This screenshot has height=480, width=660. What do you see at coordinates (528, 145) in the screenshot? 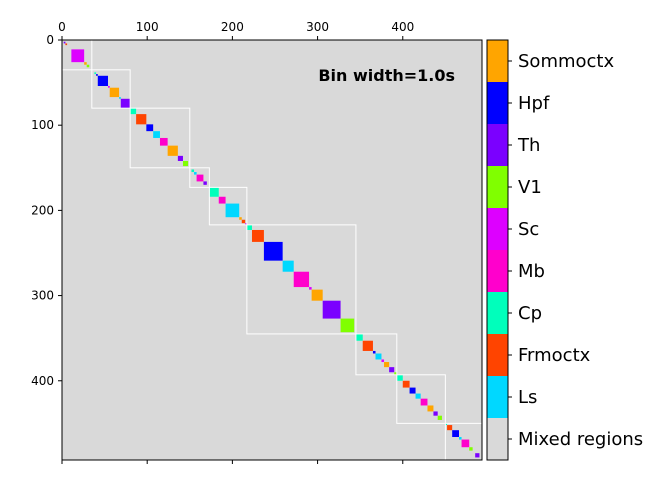
I see `legend-label: Th` at bounding box center [528, 145].